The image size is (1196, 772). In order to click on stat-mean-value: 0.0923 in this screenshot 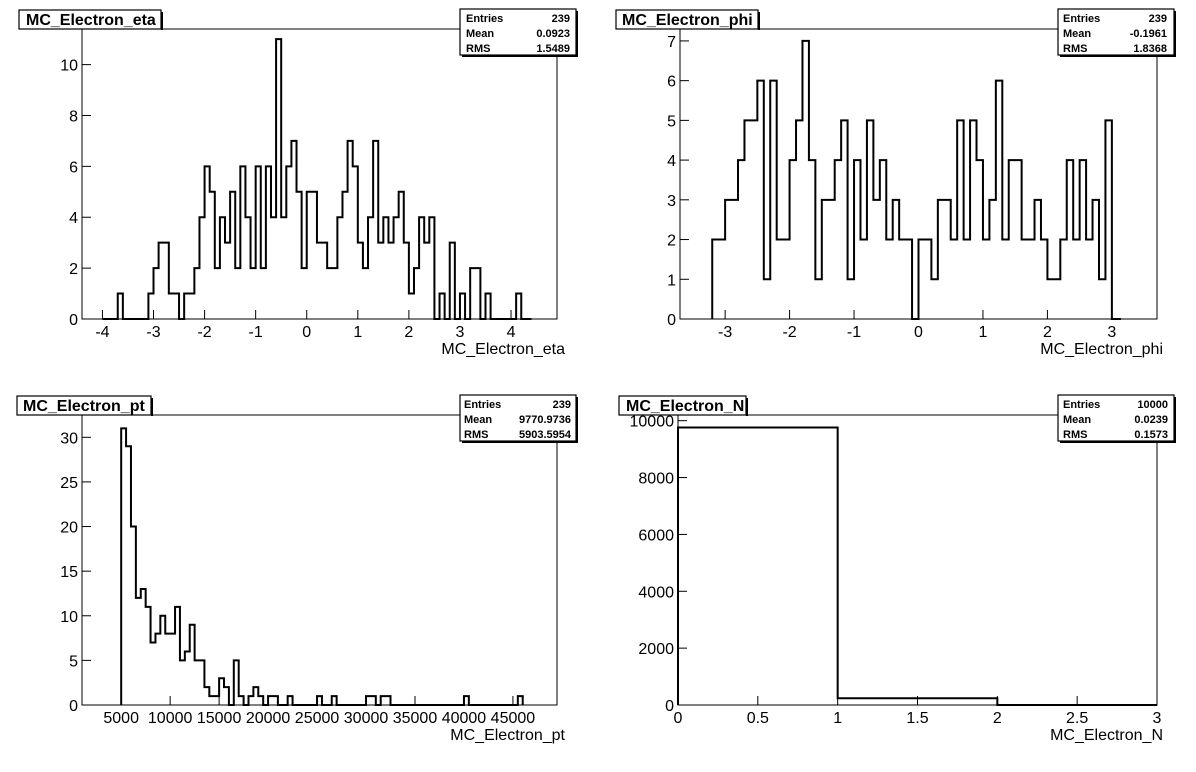, I will do `click(553, 34)`.